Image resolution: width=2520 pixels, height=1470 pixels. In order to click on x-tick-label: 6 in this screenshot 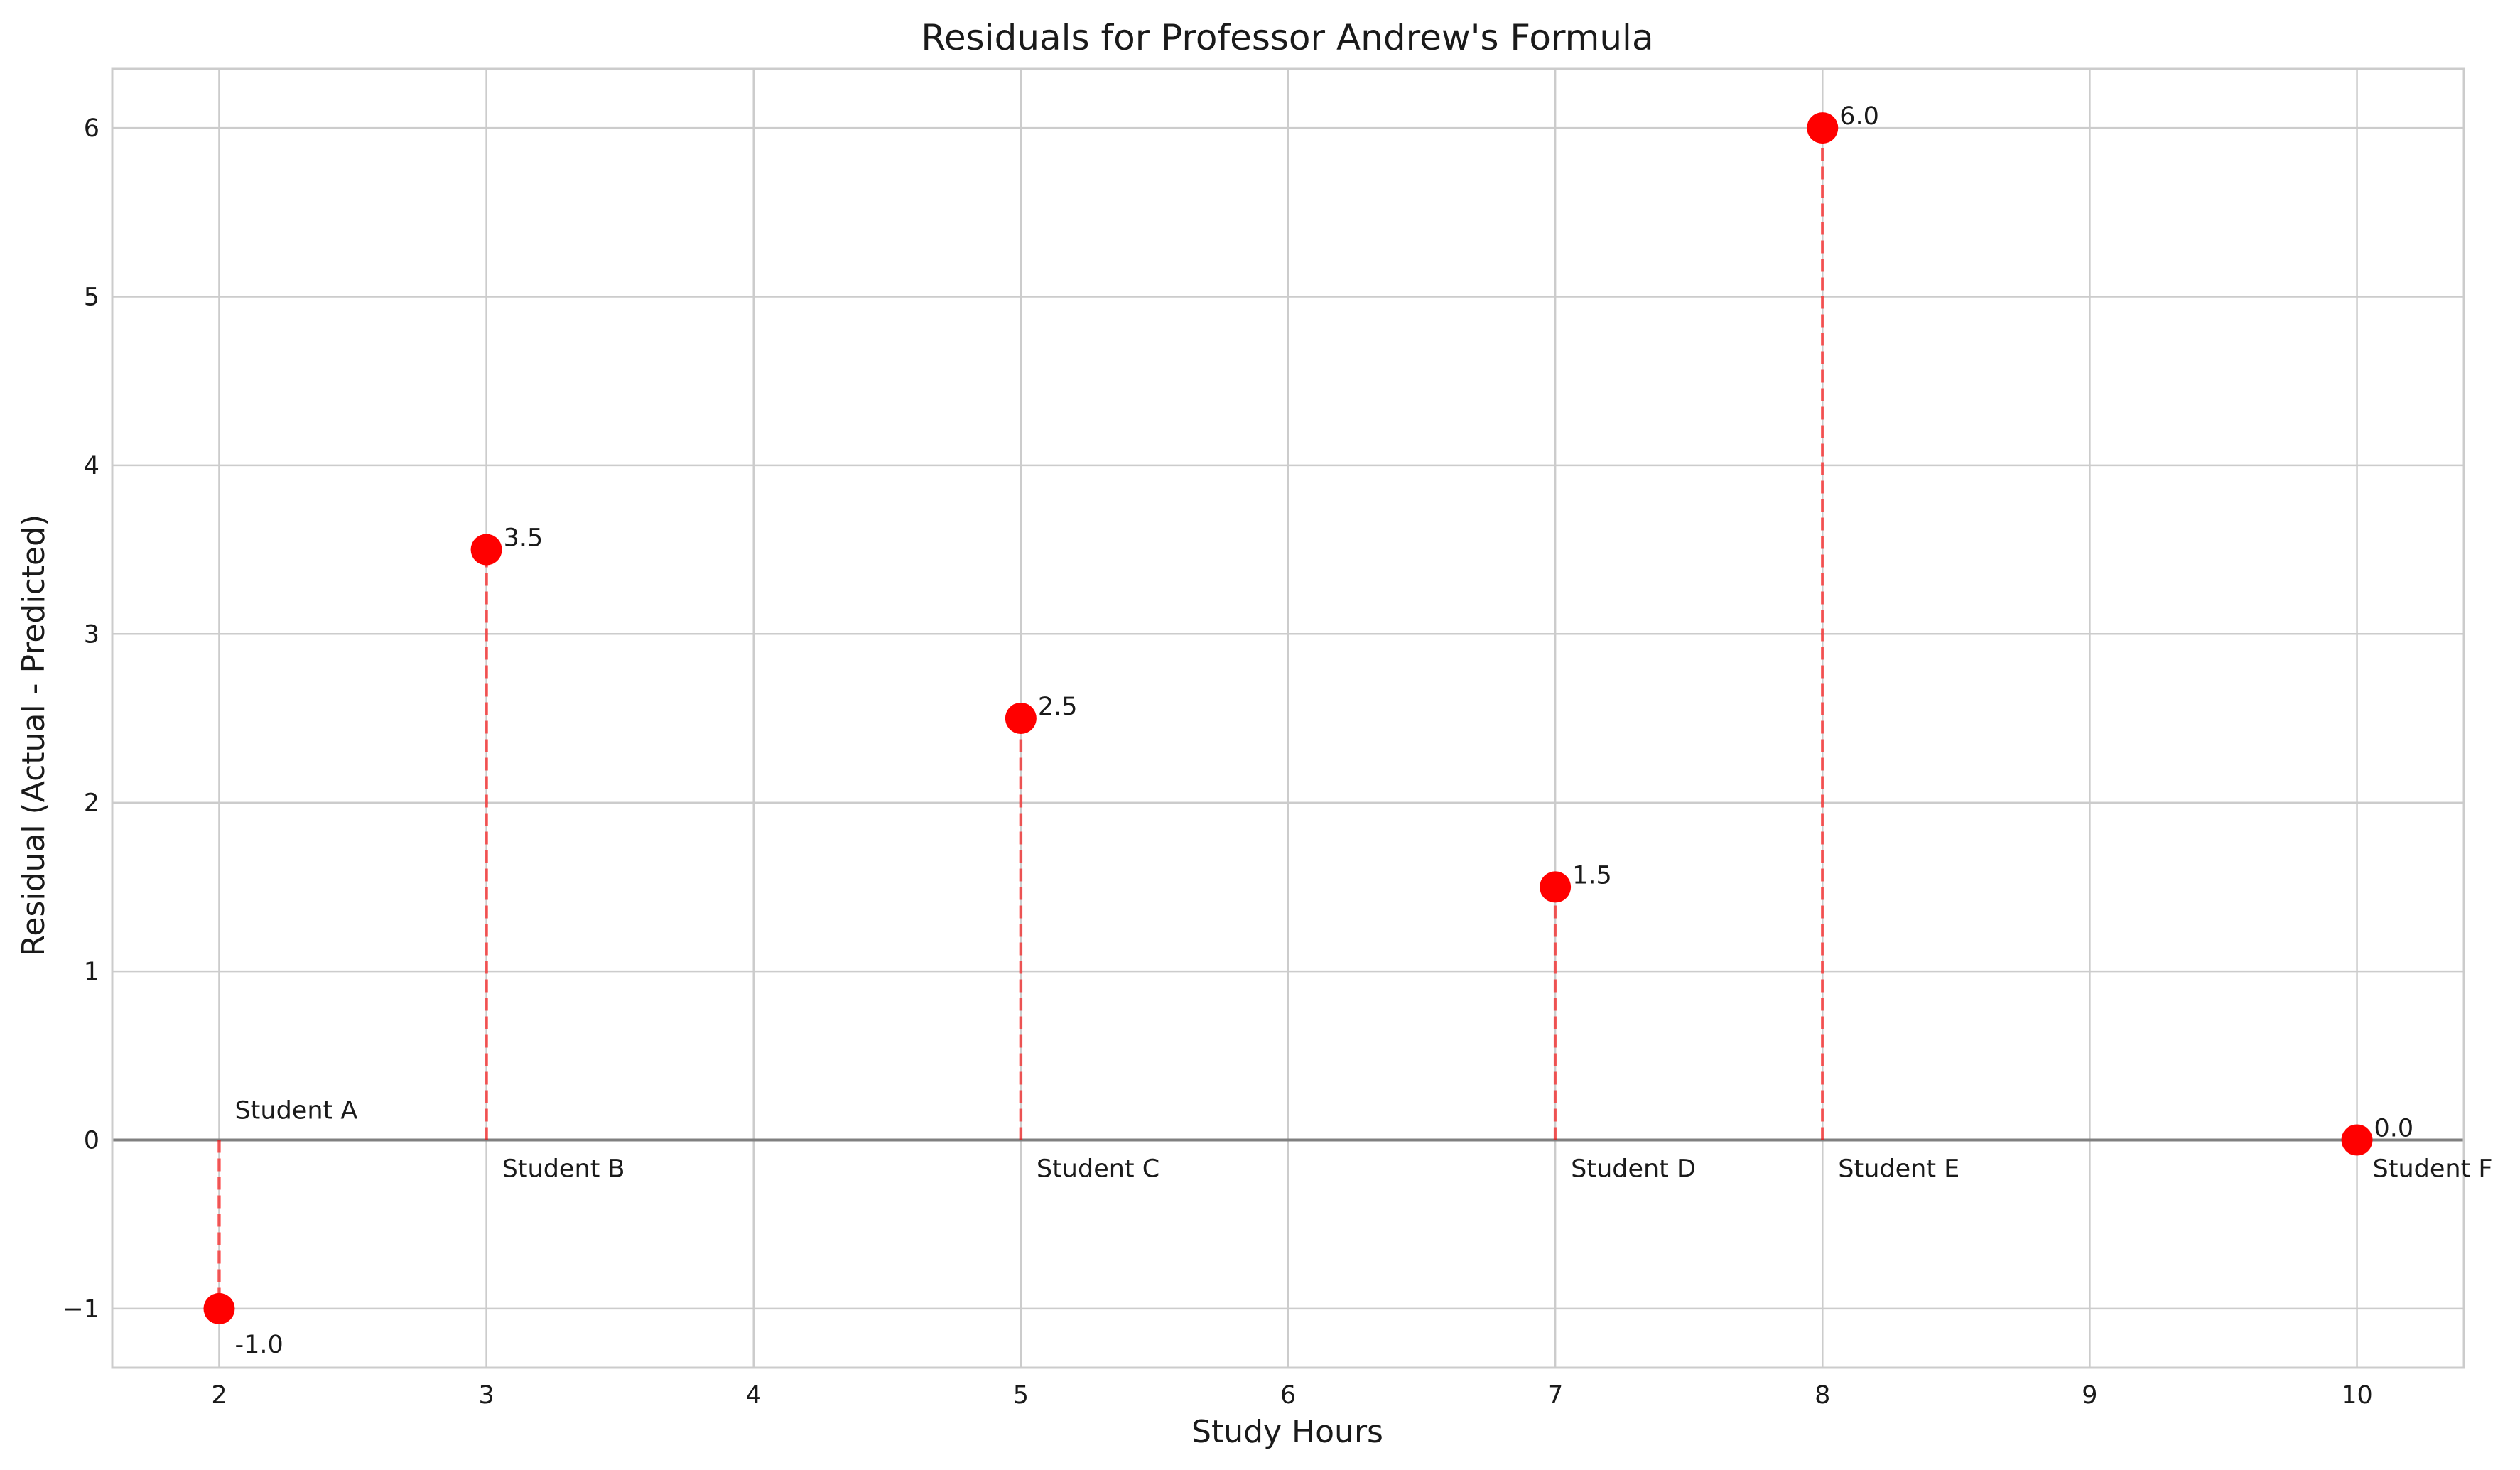, I will do `click(1288, 1395)`.